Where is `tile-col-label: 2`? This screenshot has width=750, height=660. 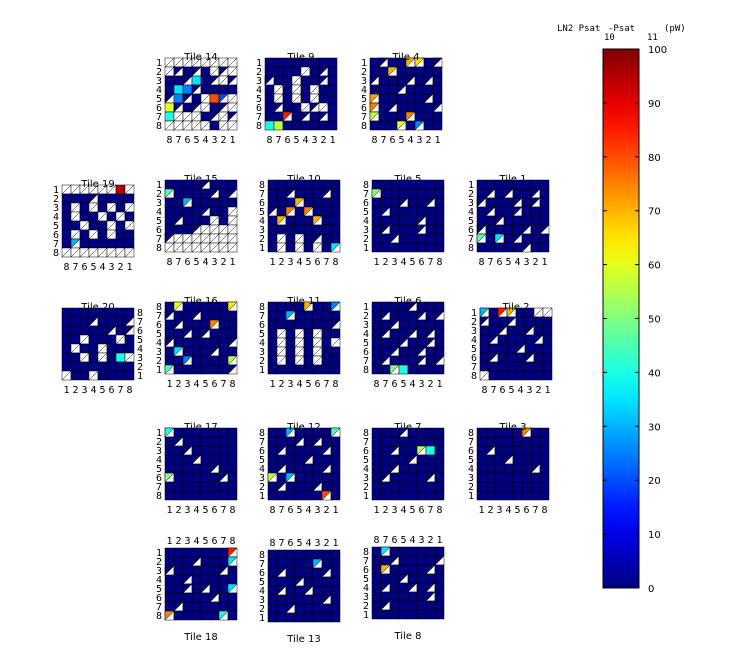 tile-col-label: 2 is located at coordinates (178, 541).